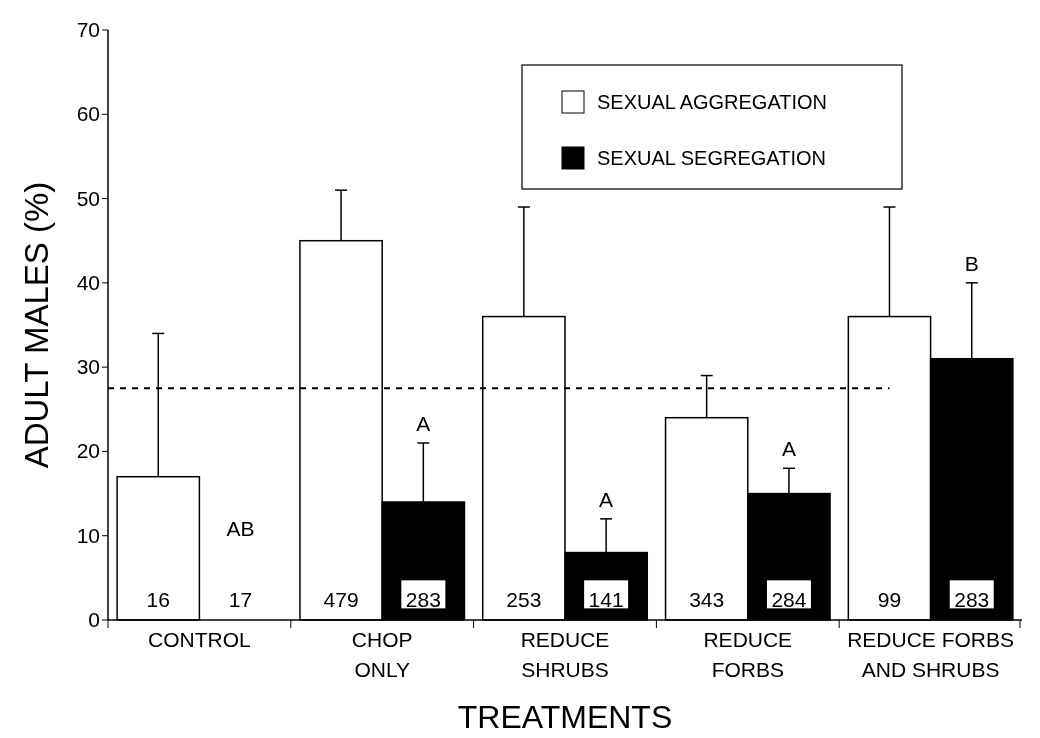 The width and height of the screenshot is (1040, 738). Describe the element at coordinates (199, 639) in the screenshot. I see `x-tick-label: CONTROL` at that location.